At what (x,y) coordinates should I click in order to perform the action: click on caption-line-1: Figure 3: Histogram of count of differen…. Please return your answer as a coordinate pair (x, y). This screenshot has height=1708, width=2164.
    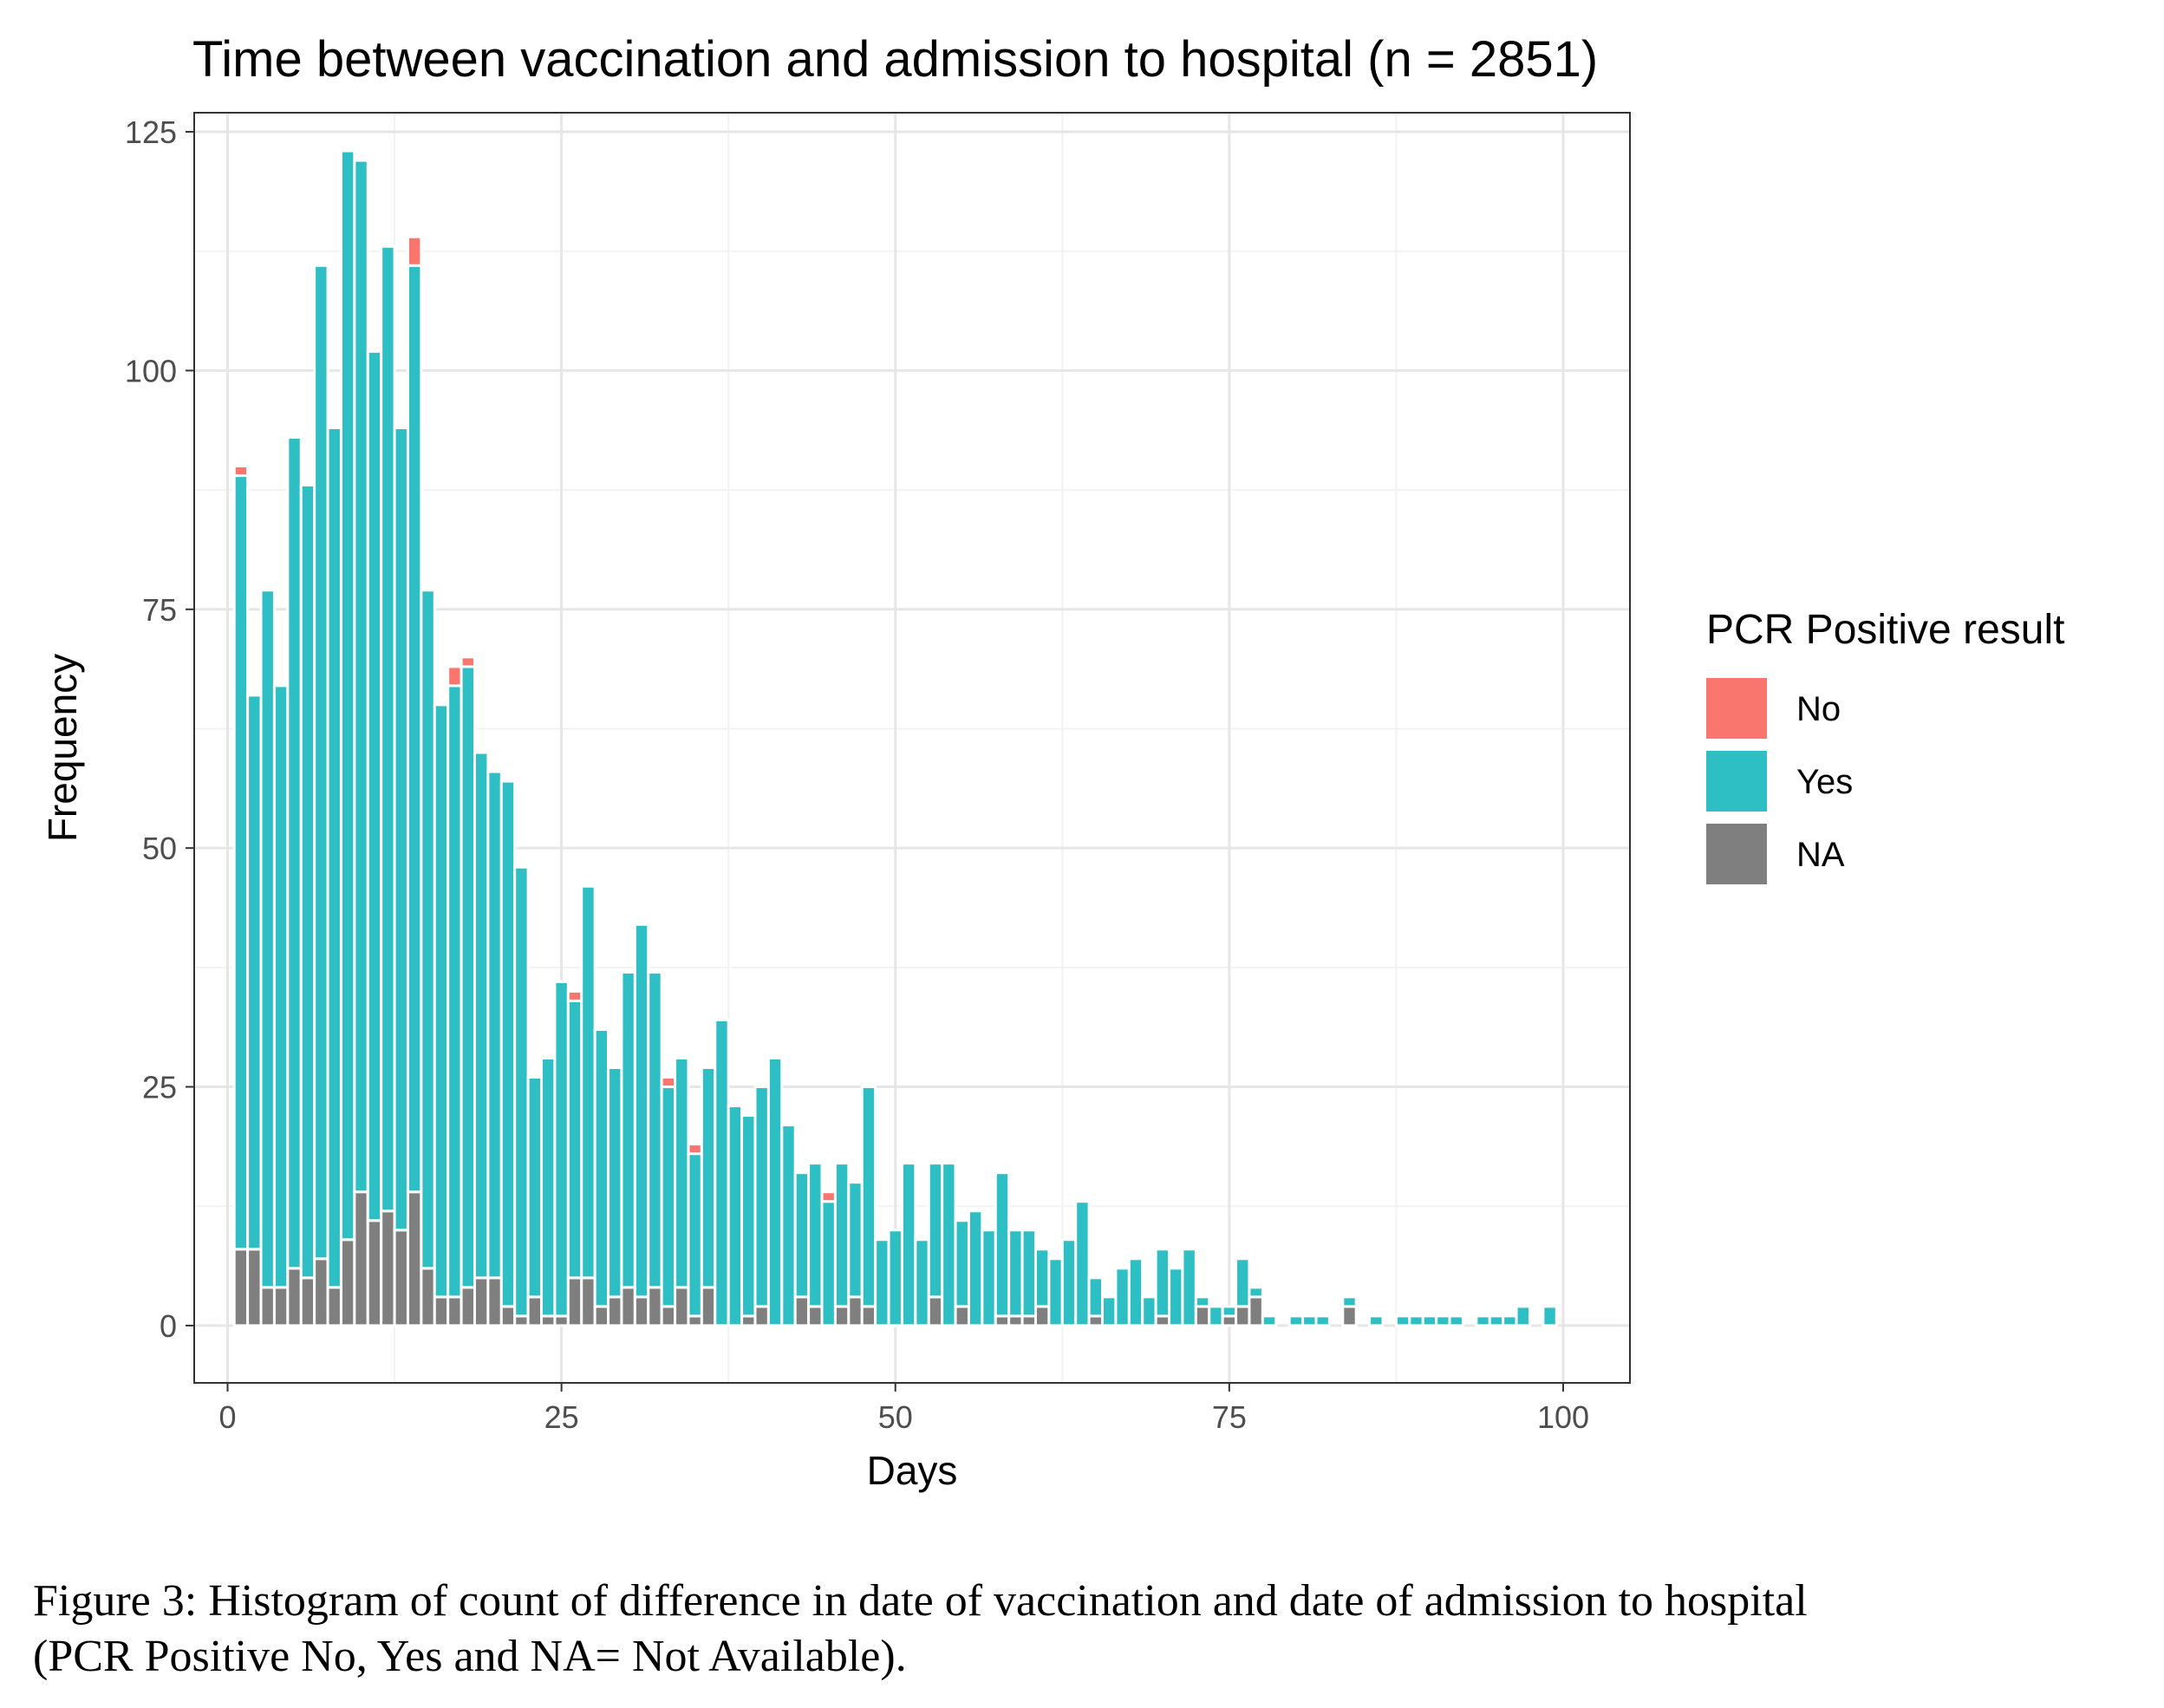
    Looking at the image, I should click on (920, 1601).